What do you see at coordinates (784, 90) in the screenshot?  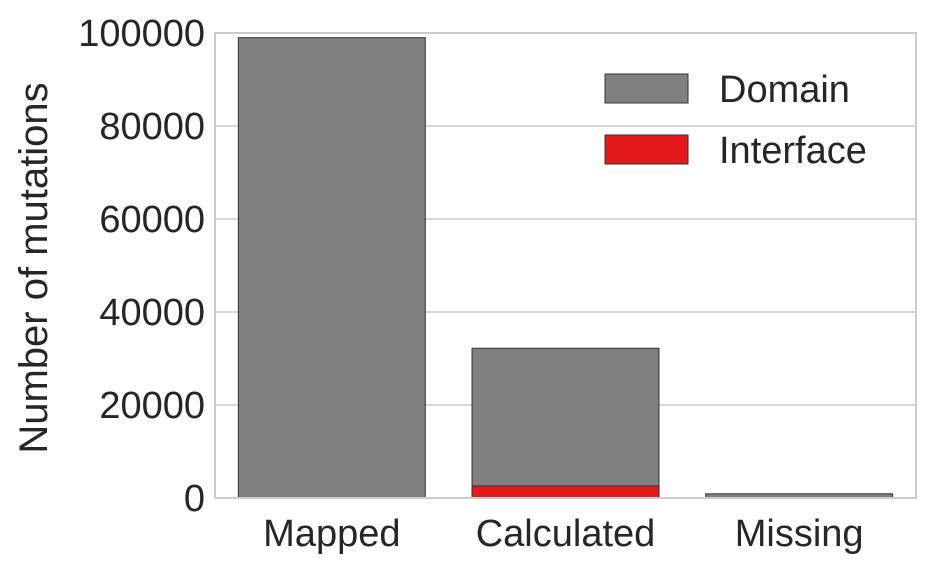 I see `legend-label-domain: Domain` at bounding box center [784, 90].